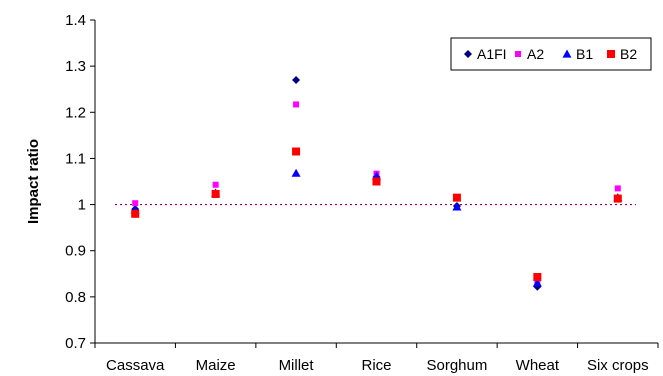 This screenshot has width=663, height=376. Describe the element at coordinates (75, 251) in the screenshot. I see `y-tick-label: 0.9` at that location.